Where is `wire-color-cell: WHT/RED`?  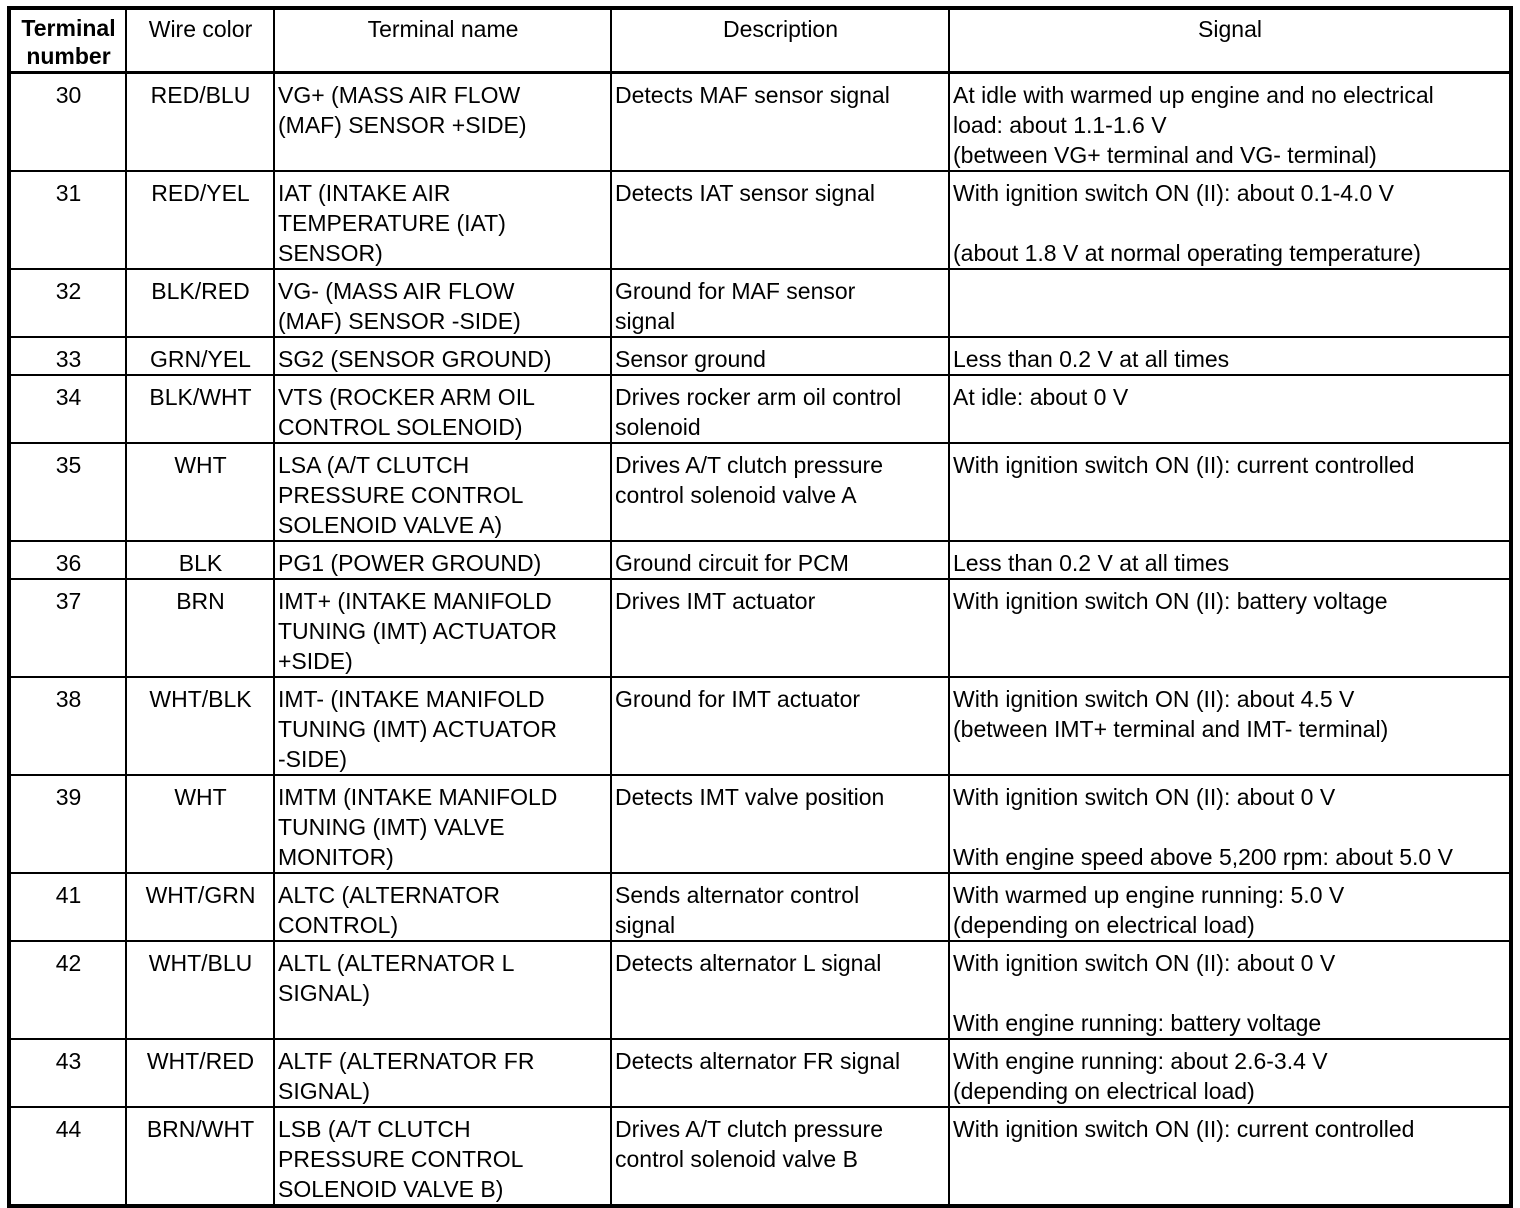
wire-color-cell: WHT/RED is located at coordinates (200, 1072).